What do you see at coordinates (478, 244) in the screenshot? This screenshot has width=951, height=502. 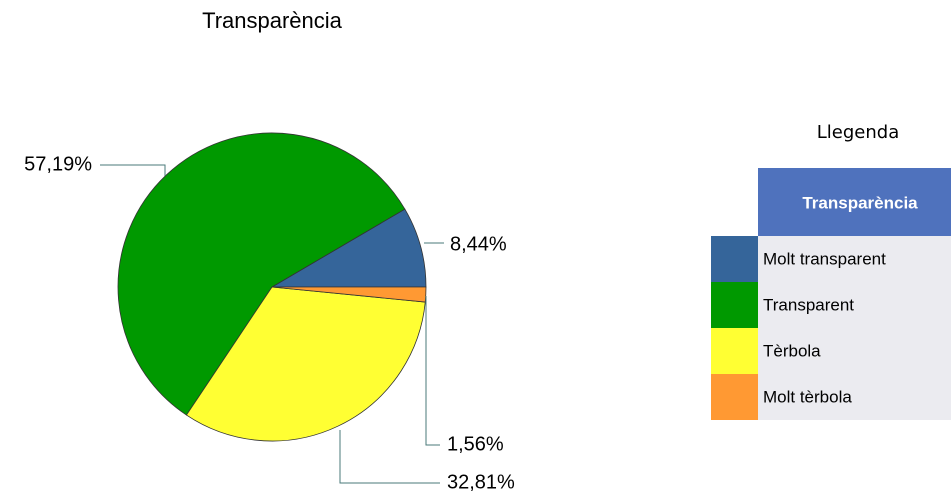 I see `data-label: 8,44%` at bounding box center [478, 244].